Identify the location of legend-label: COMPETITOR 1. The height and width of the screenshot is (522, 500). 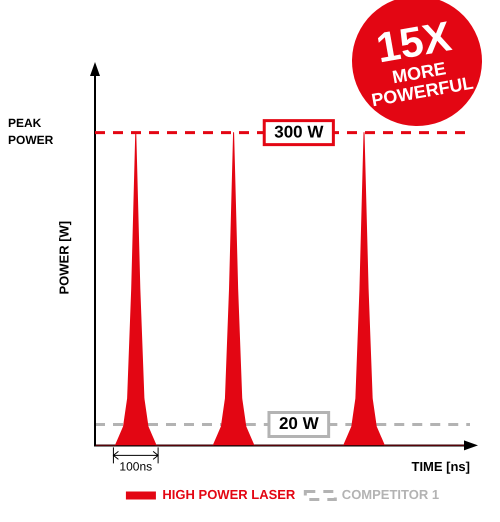
(391, 494).